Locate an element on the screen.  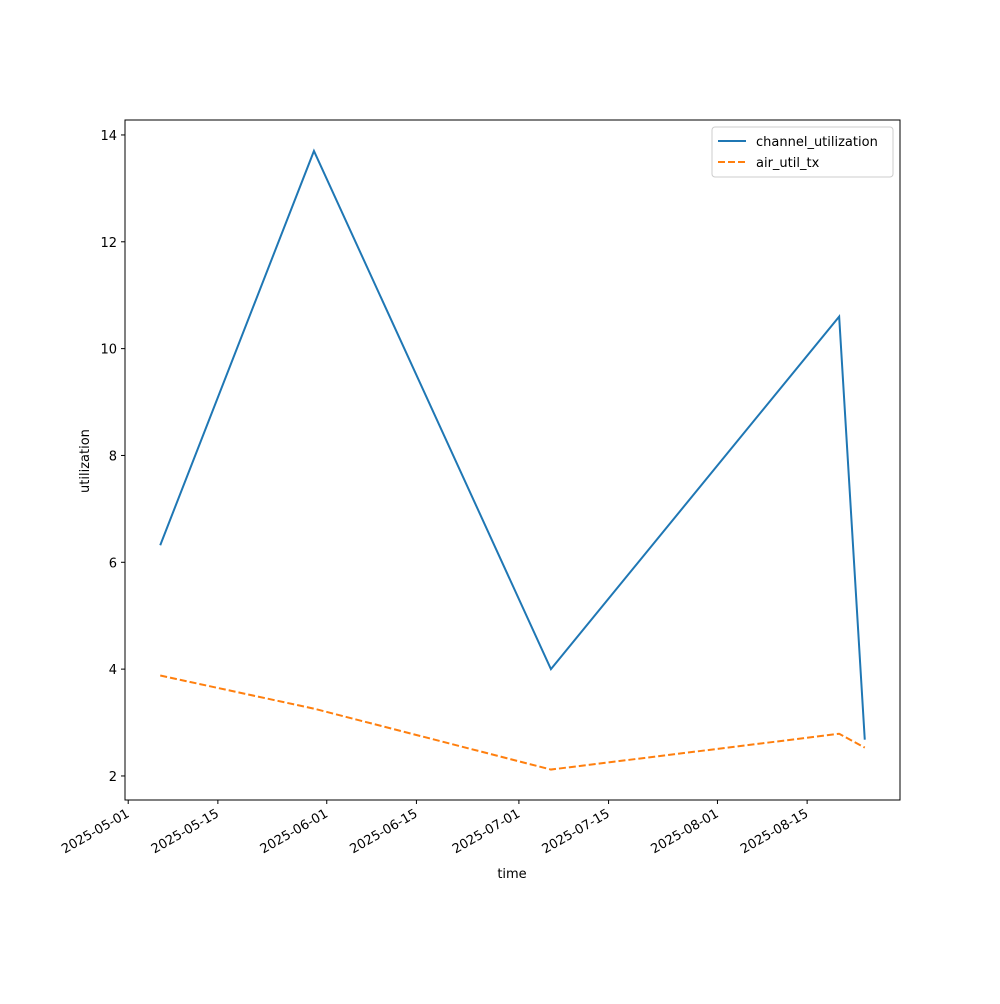
y-tick-label: 10 is located at coordinates (108, 350).